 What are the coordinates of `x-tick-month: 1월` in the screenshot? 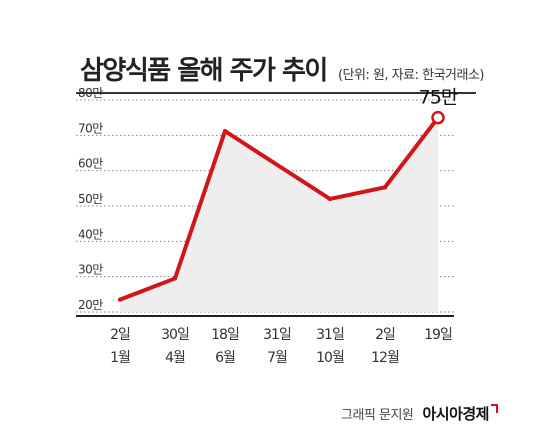 It's located at (120, 358).